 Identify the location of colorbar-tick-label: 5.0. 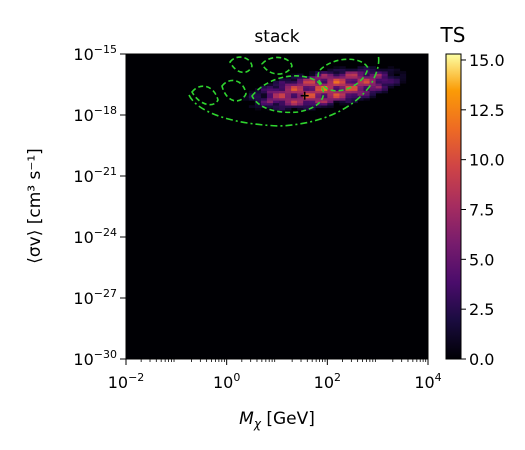
(481, 259).